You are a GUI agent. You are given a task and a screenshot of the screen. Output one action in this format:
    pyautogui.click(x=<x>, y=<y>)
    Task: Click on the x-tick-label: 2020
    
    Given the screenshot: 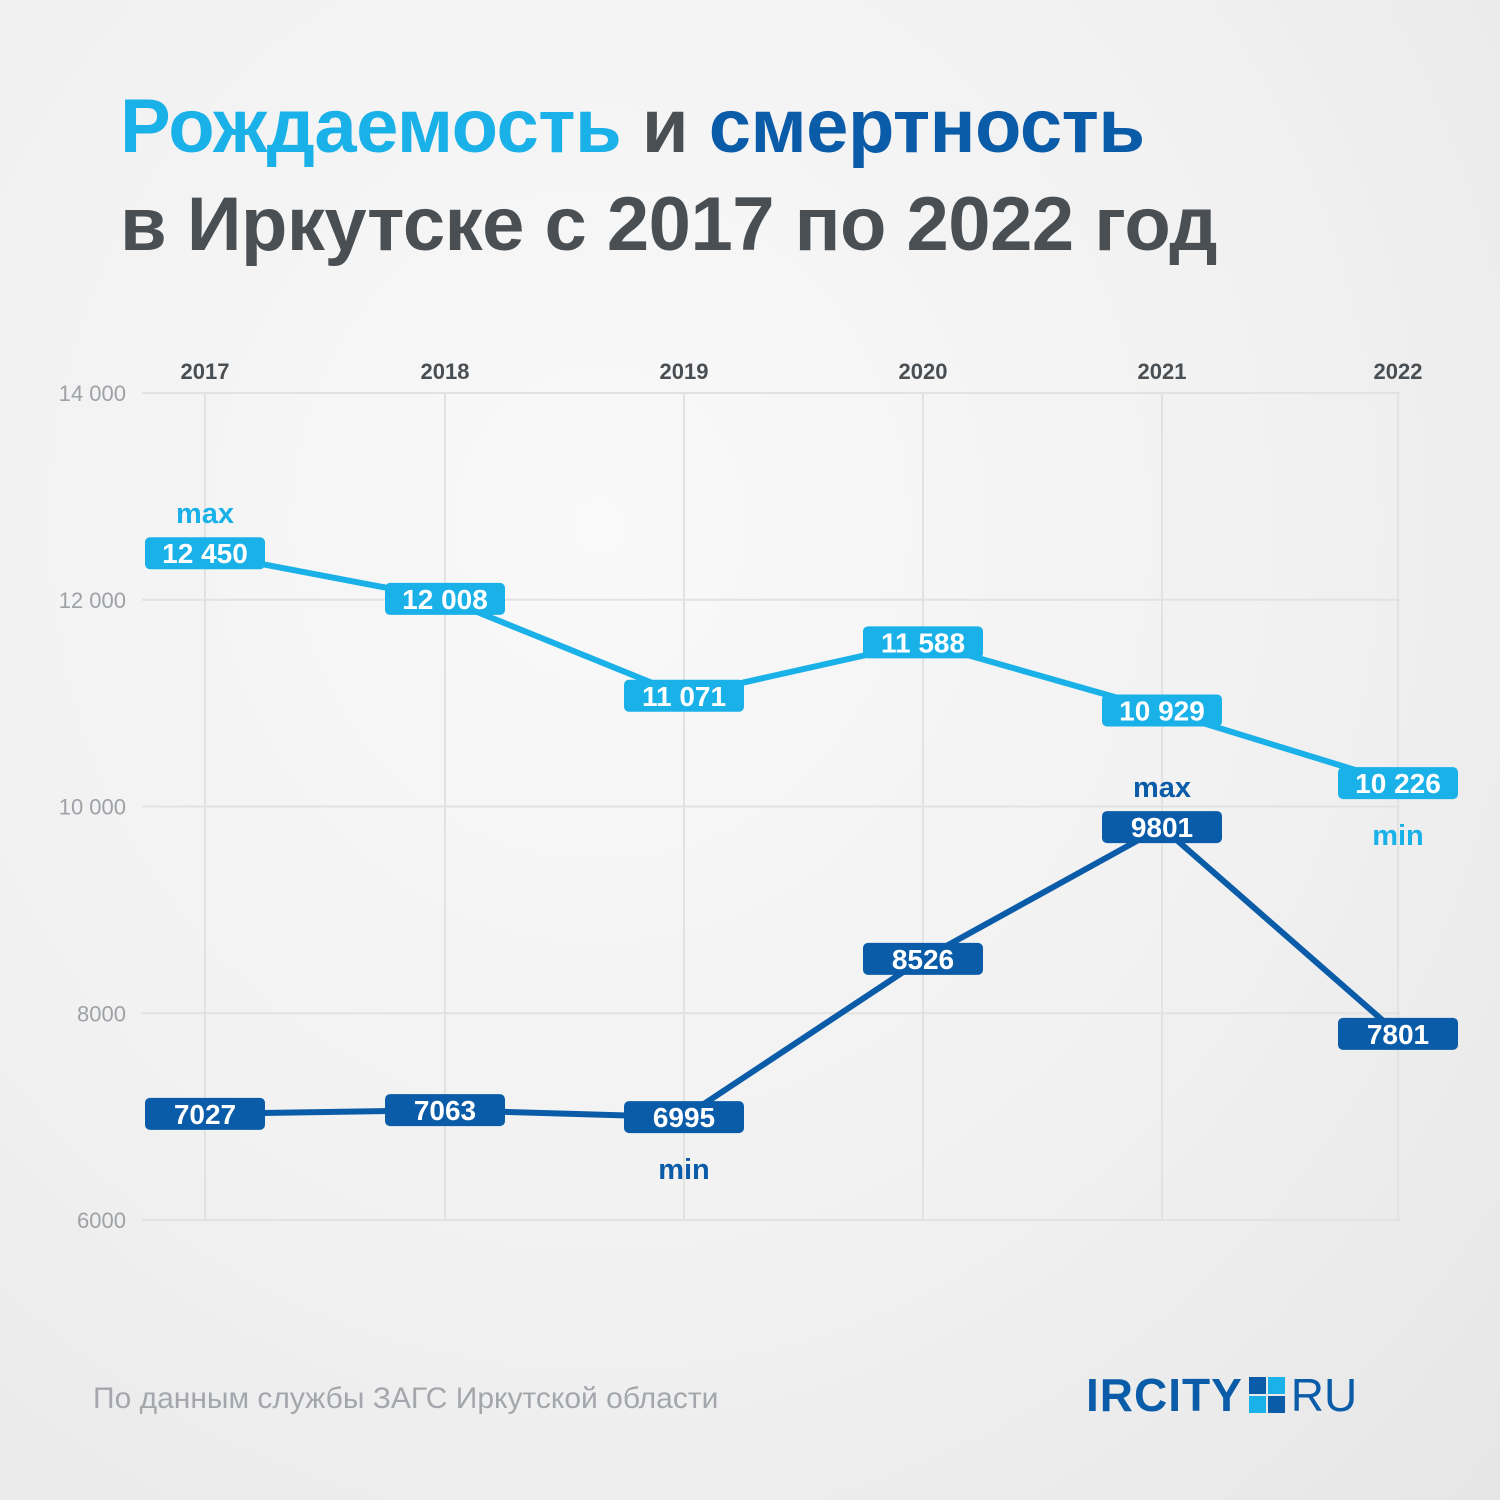 What is the action you would take?
    pyautogui.click(x=923, y=371)
    